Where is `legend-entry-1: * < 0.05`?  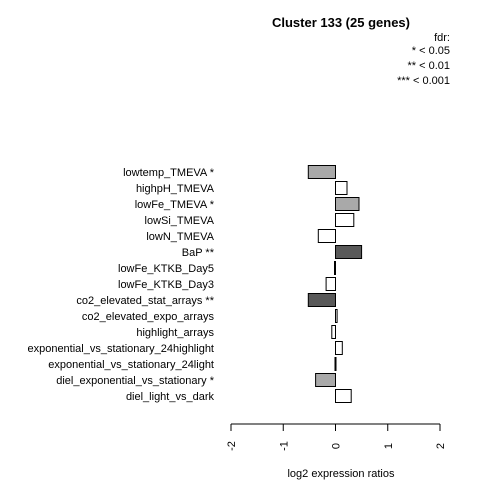 legend-entry-1: * < 0.05 is located at coordinates (431, 51).